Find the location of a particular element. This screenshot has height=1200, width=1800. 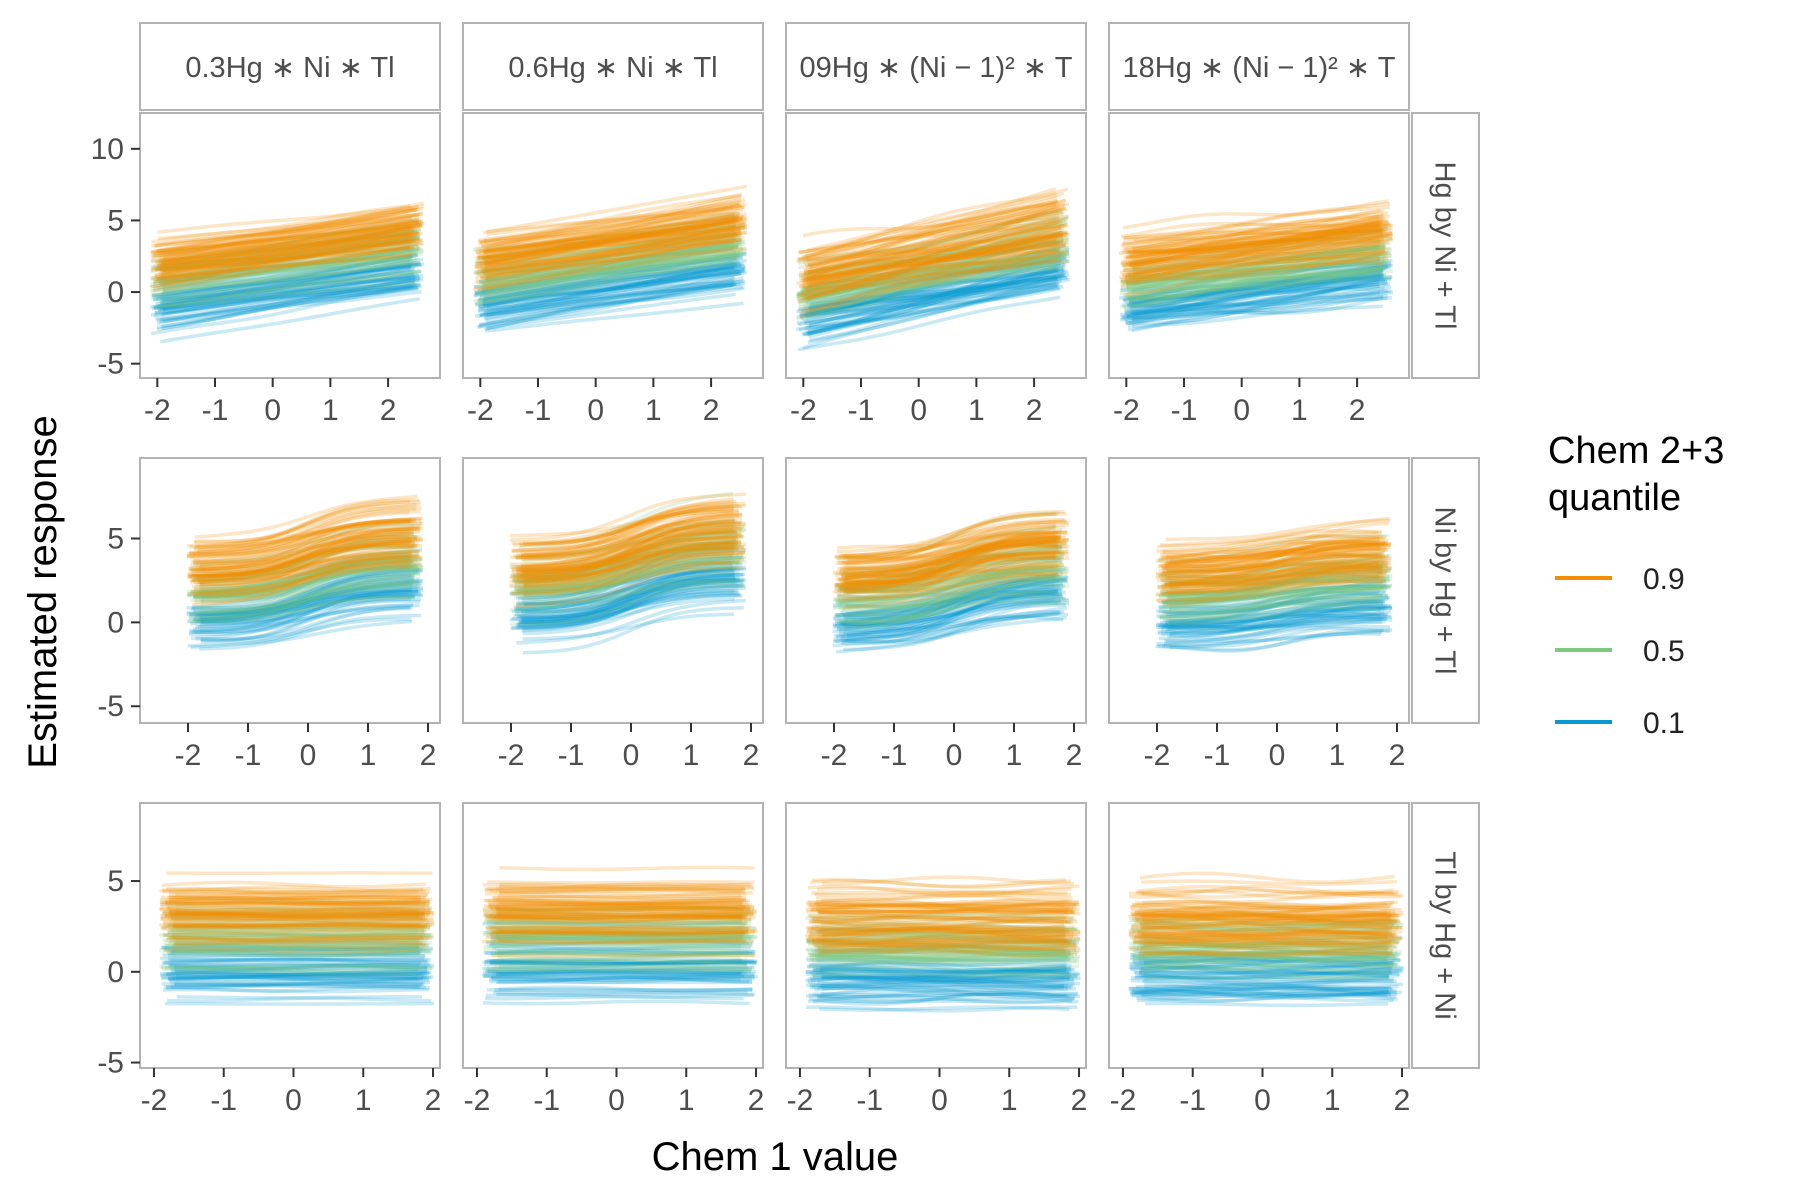

y-tick-label: -5 is located at coordinates (110, 1063).